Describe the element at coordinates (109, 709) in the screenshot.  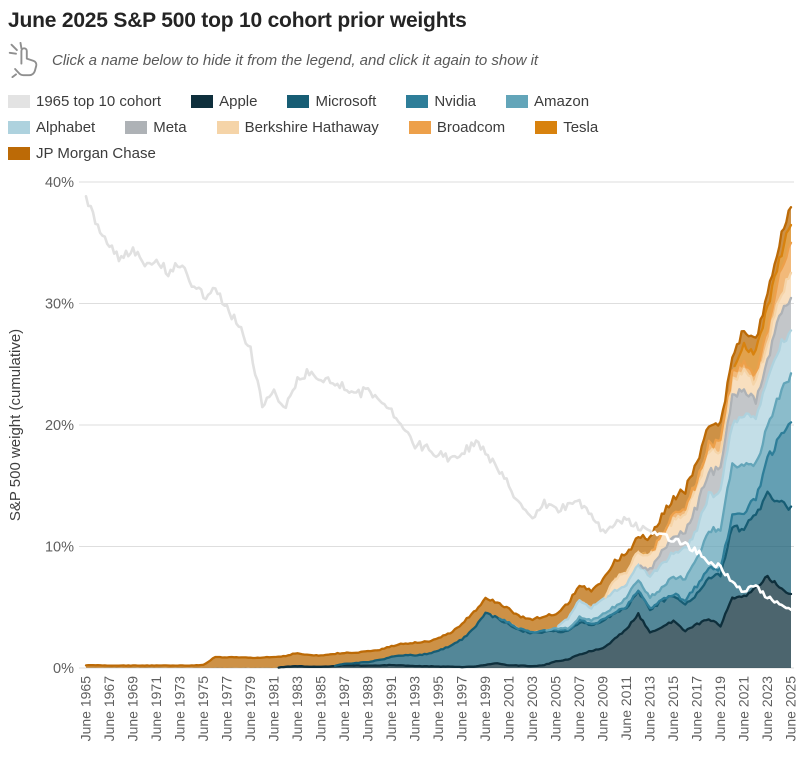
I see `x-tick-label: June 1967` at that location.